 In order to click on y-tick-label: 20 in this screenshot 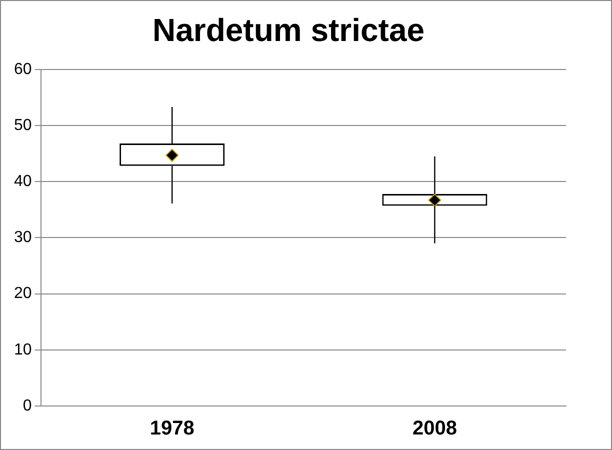, I will do `click(23, 293)`.